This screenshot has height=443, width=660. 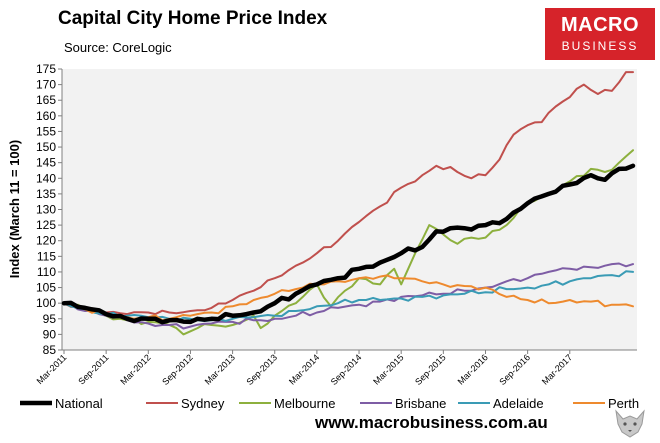 I want to click on y-tick-label: 100, so click(x=46, y=303).